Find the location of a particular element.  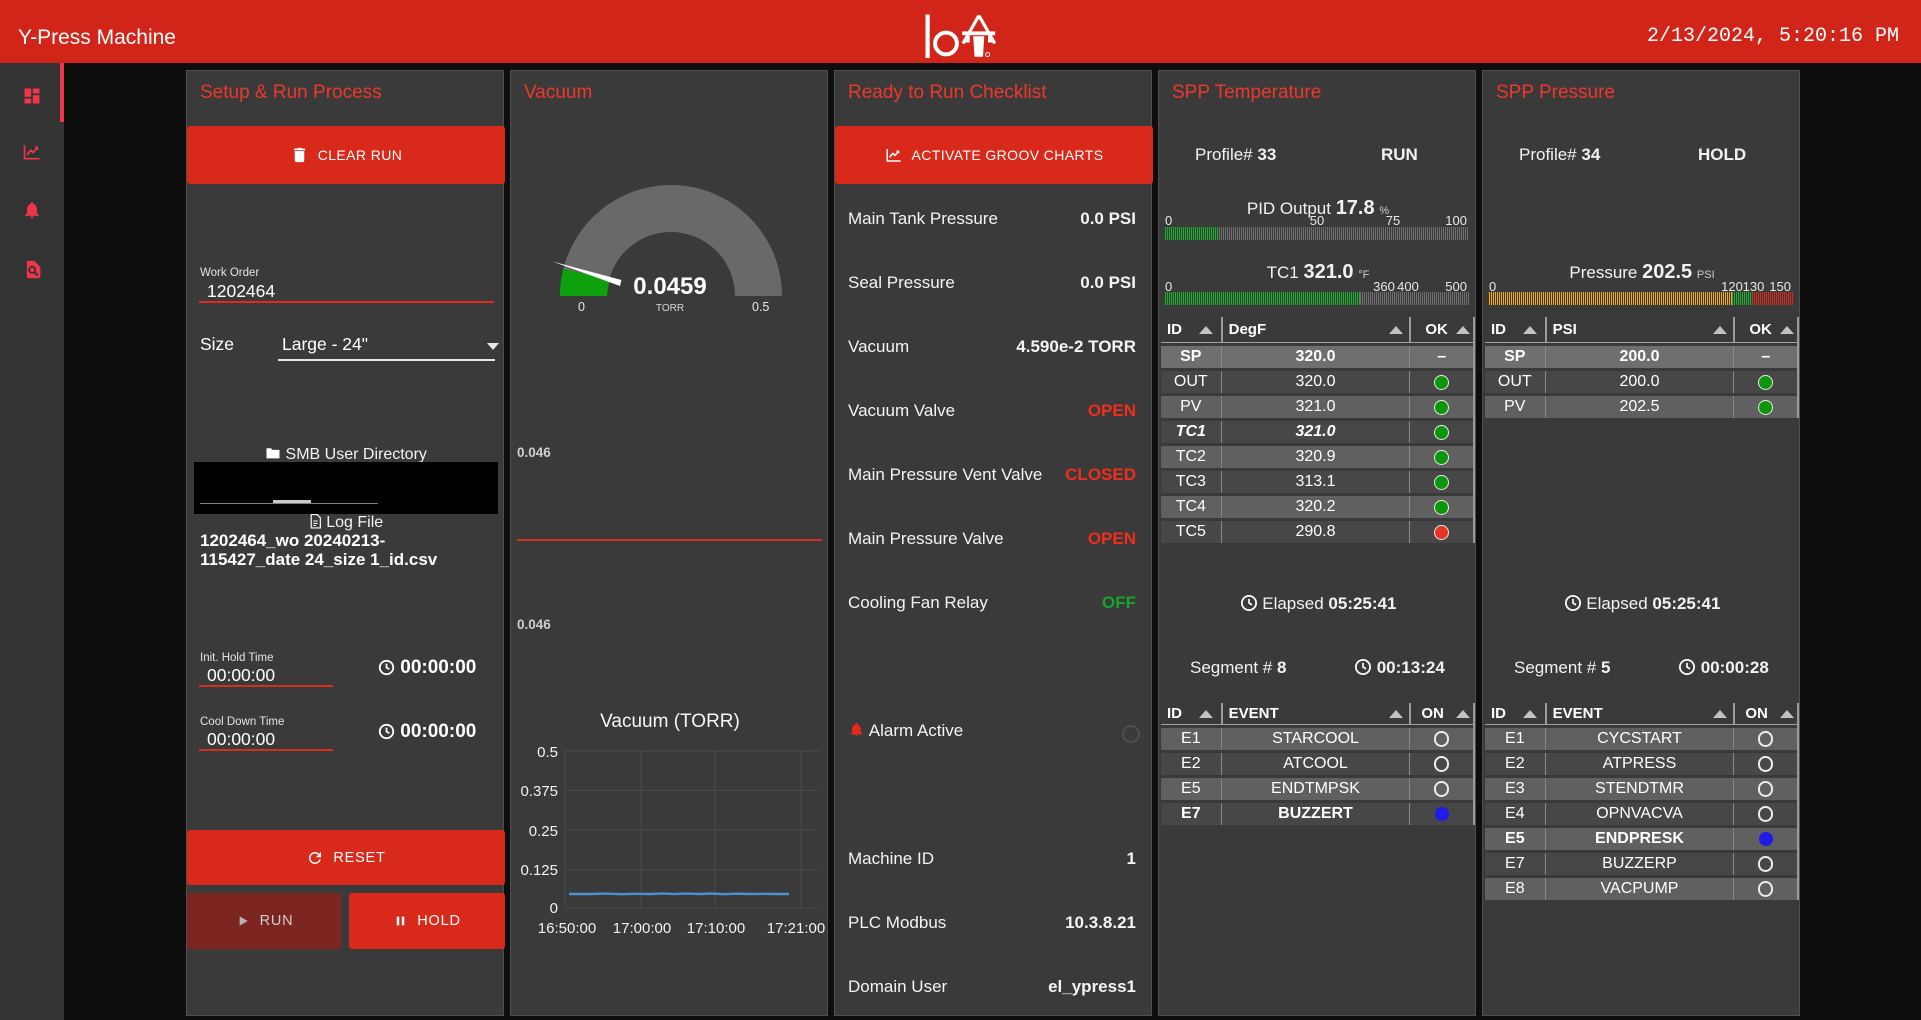

svg-text: 17:00:00 is located at coordinates (642, 928).